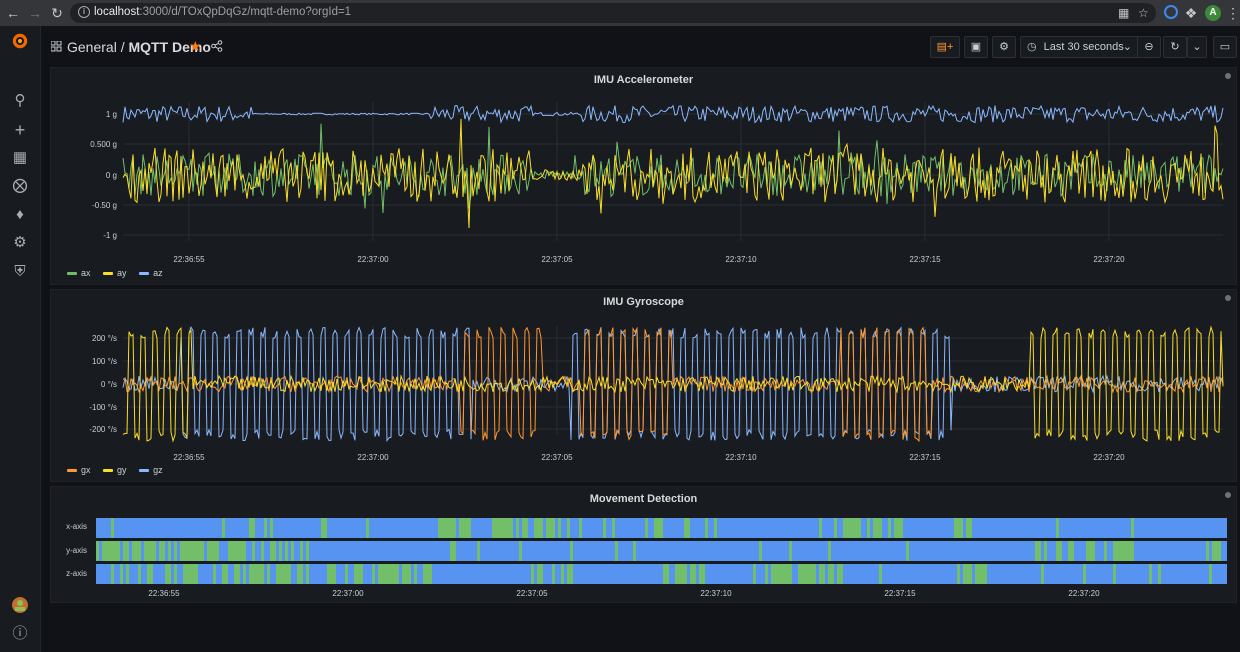  Describe the element at coordinates (13, 13) in the screenshot. I see `back-arrow-icon: ←` at that location.